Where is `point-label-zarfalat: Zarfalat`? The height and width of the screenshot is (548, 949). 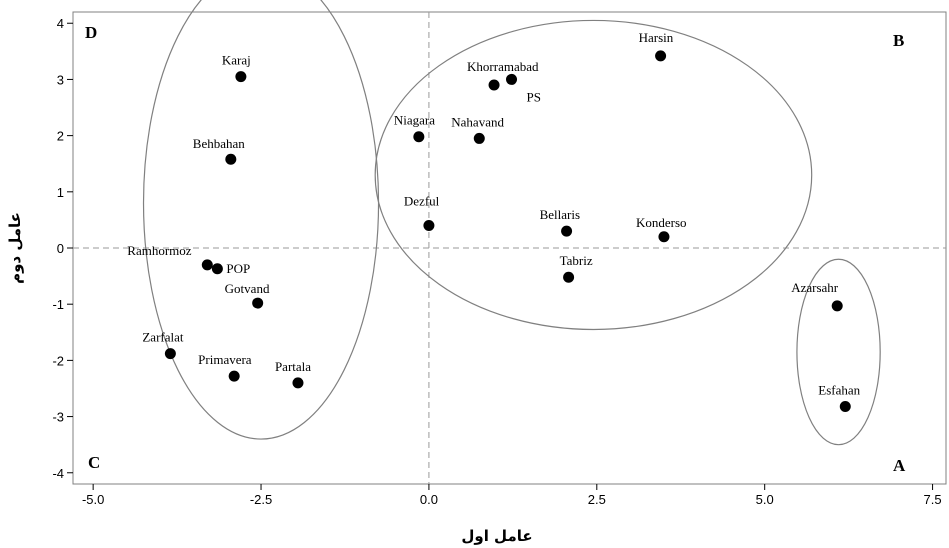 point-label-zarfalat: Zarfalat is located at coordinates (163, 337).